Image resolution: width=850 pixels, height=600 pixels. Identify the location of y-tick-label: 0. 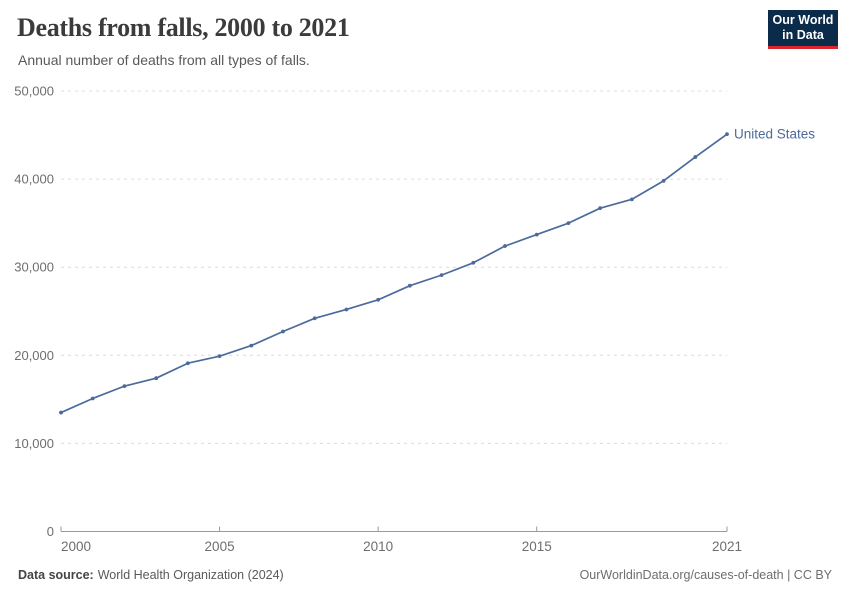
(50, 531).